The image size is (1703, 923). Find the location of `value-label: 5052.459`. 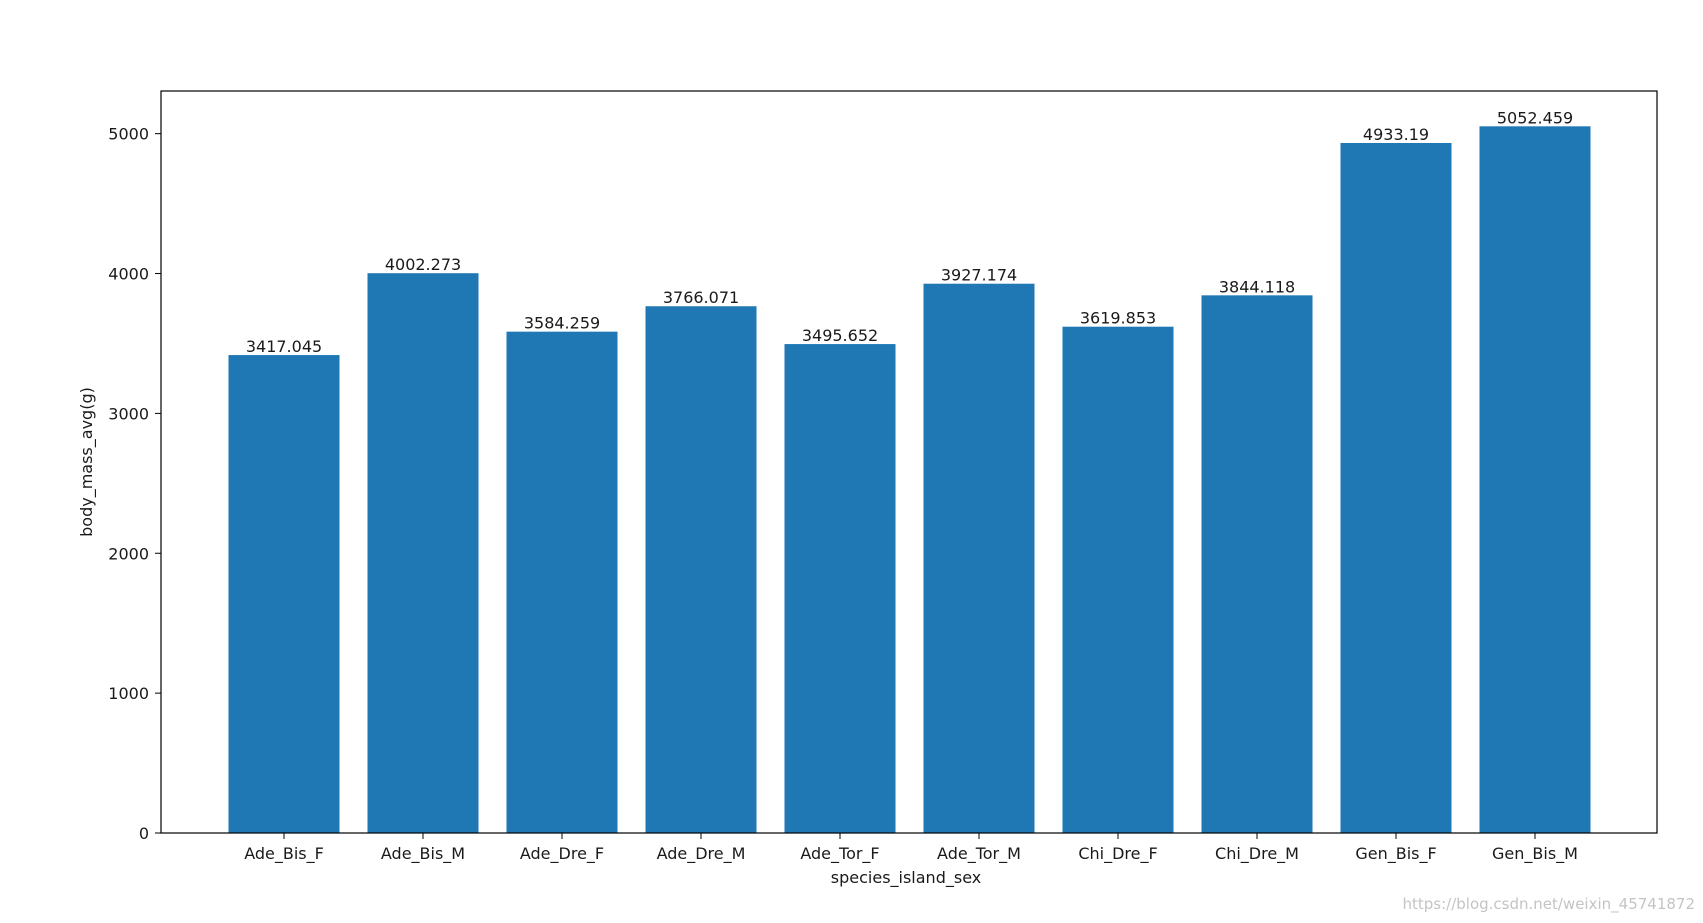

value-label: 5052.459 is located at coordinates (1535, 117).